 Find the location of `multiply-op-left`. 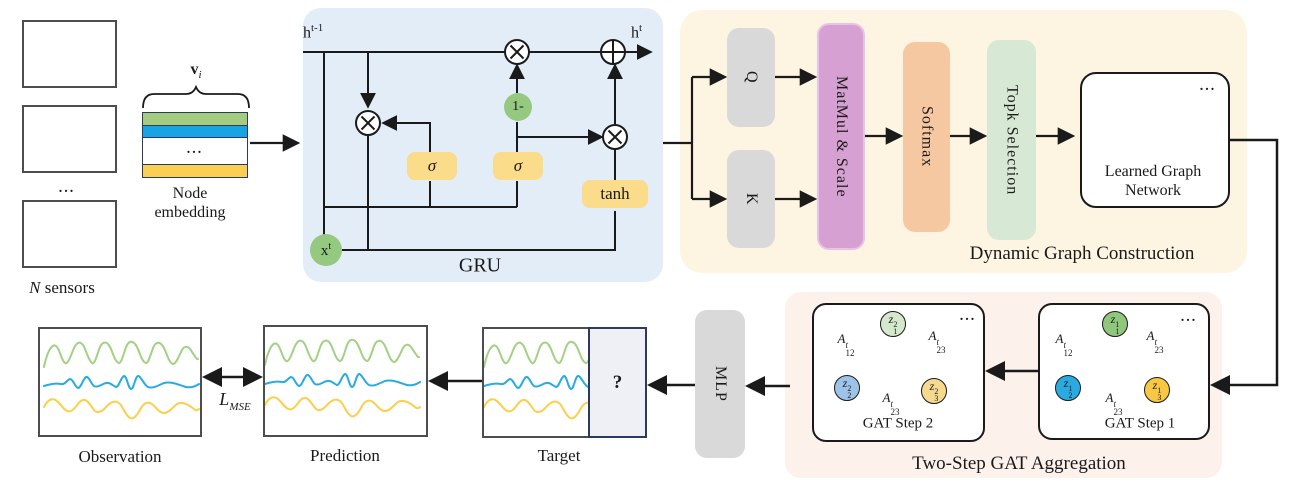

multiply-op-left is located at coordinates (368, 123).